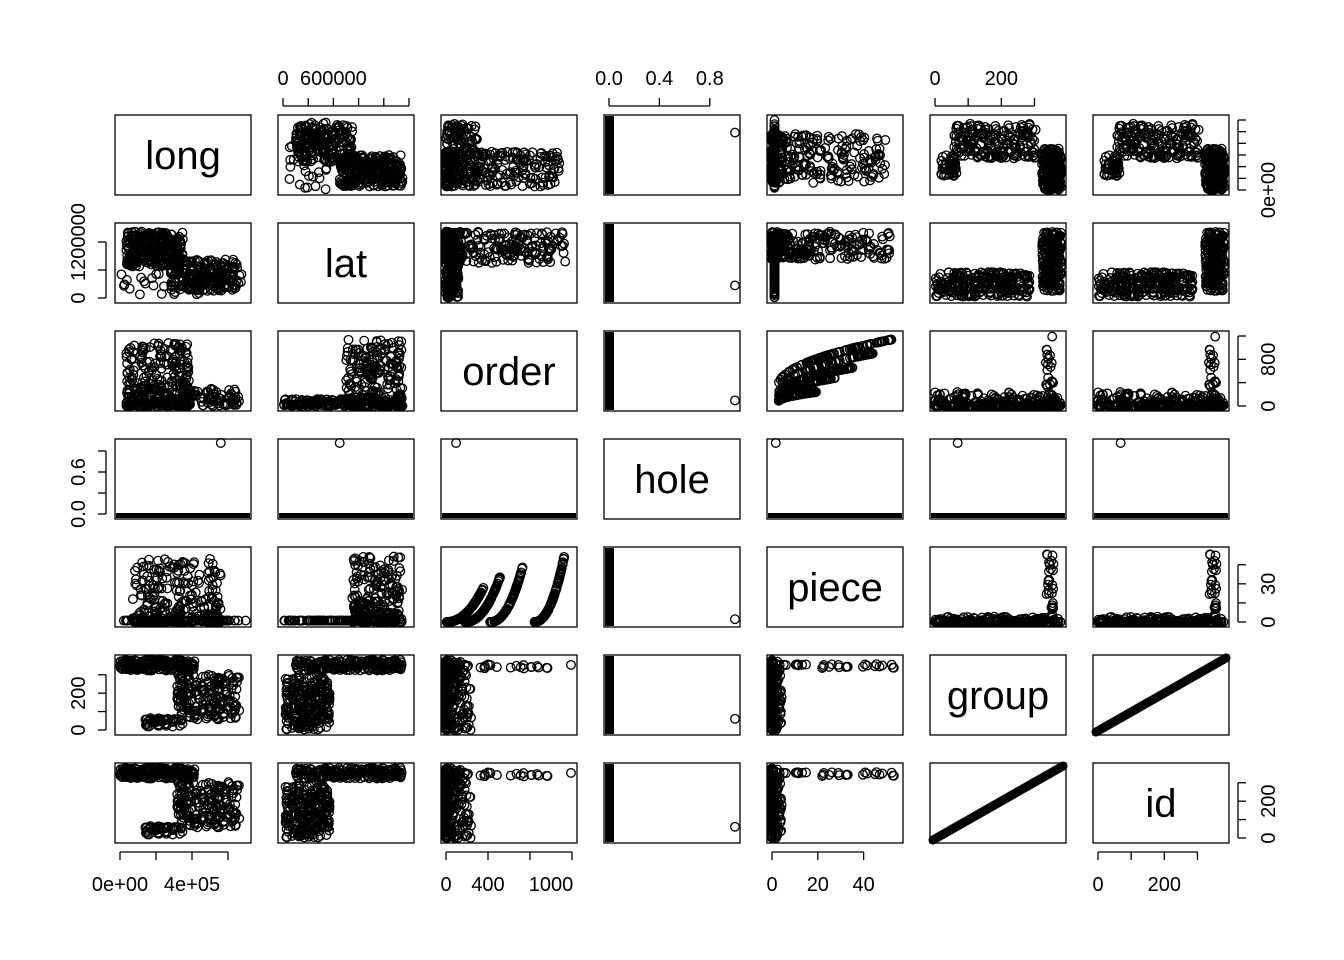  What do you see at coordinates (343, 372) in the screenshot?
I see `panel-order-vs-lat-points` at bounding box center [343, 372].